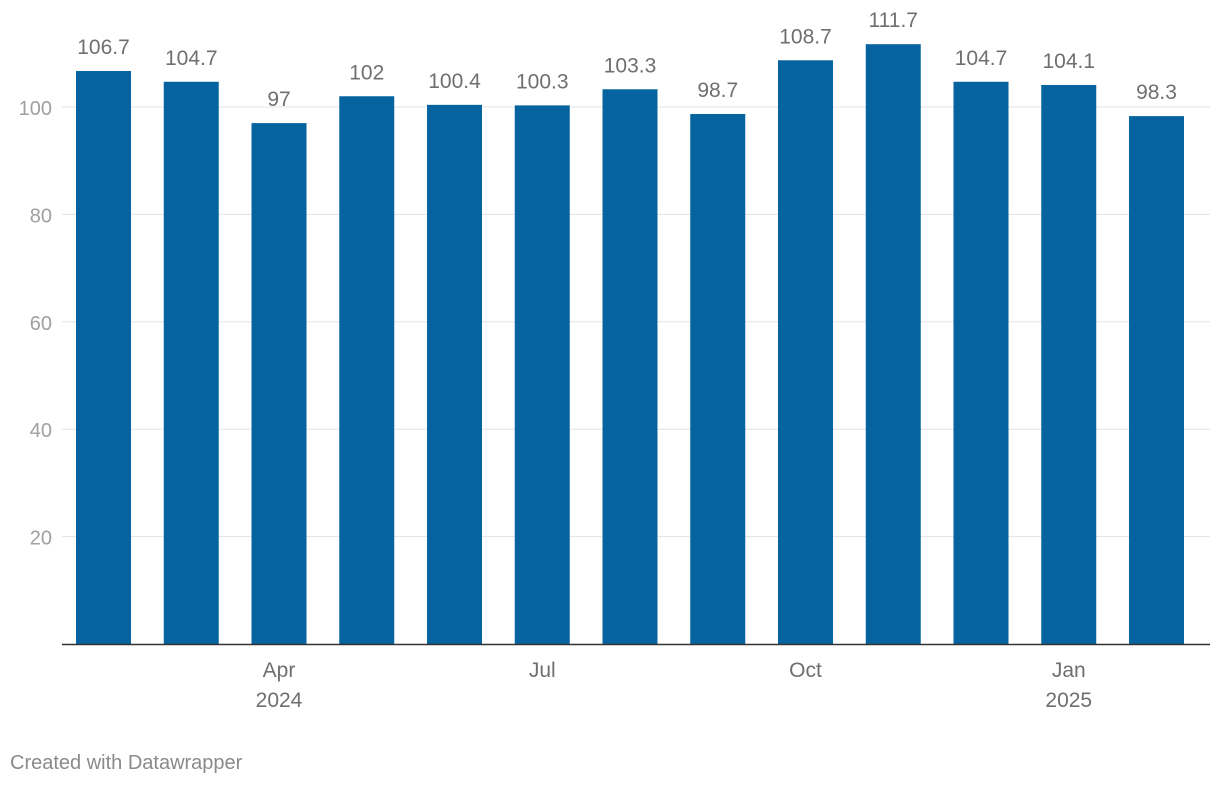 The height and width of the screenshot is (788, 1220). I want to click on bar-value-label: 102, so click(366, 72).